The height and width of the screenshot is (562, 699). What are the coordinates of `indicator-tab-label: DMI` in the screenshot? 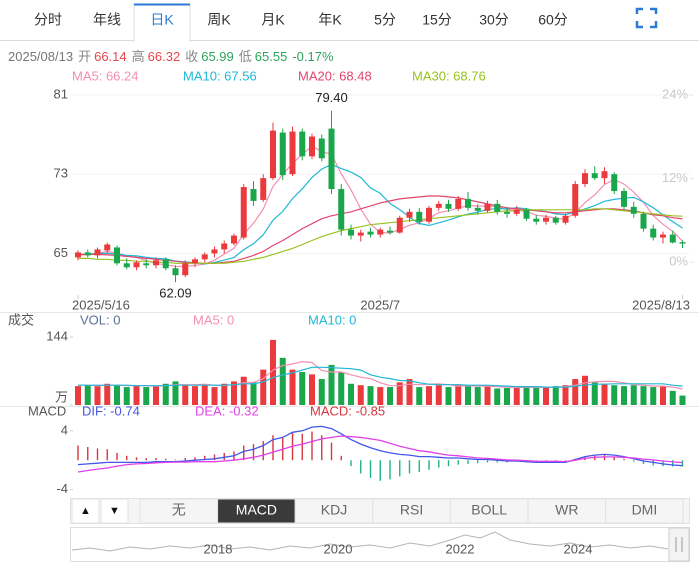 It's located at (645, 510).